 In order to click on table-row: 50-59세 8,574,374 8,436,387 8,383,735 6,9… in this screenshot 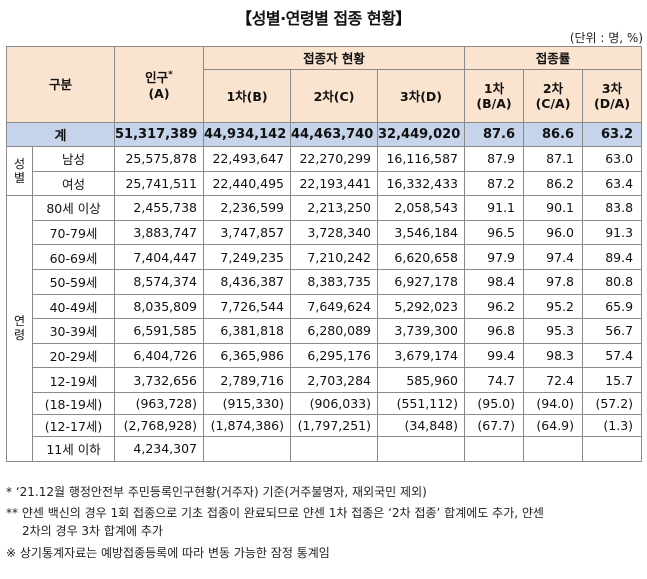, I will do `click(325, 281)`.